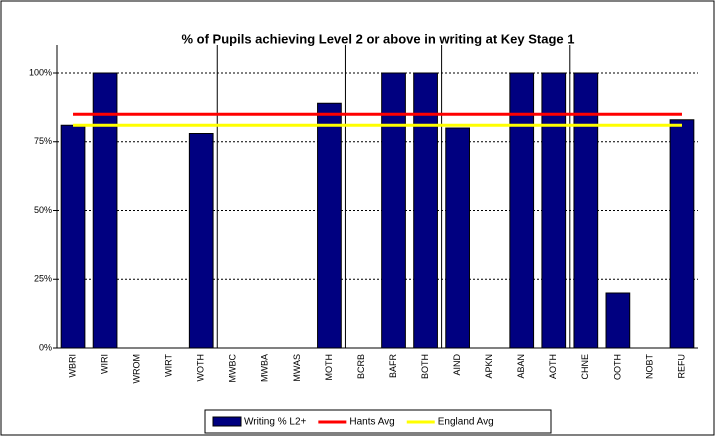 This screenshot has width=716, height=437. I want to click on x-tick-label: BOTH, so click(425, 366).